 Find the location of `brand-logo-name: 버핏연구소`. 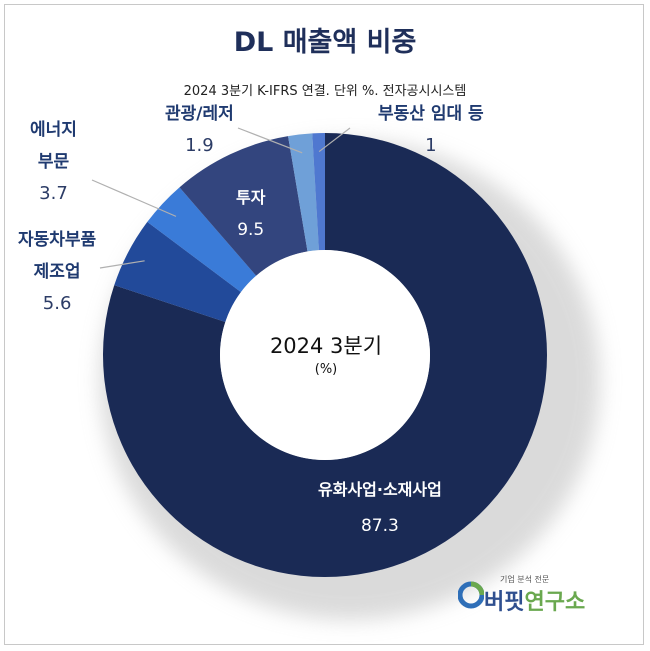

brand-logo-name: 버핏연구소 is located at coordinates (534, 600).